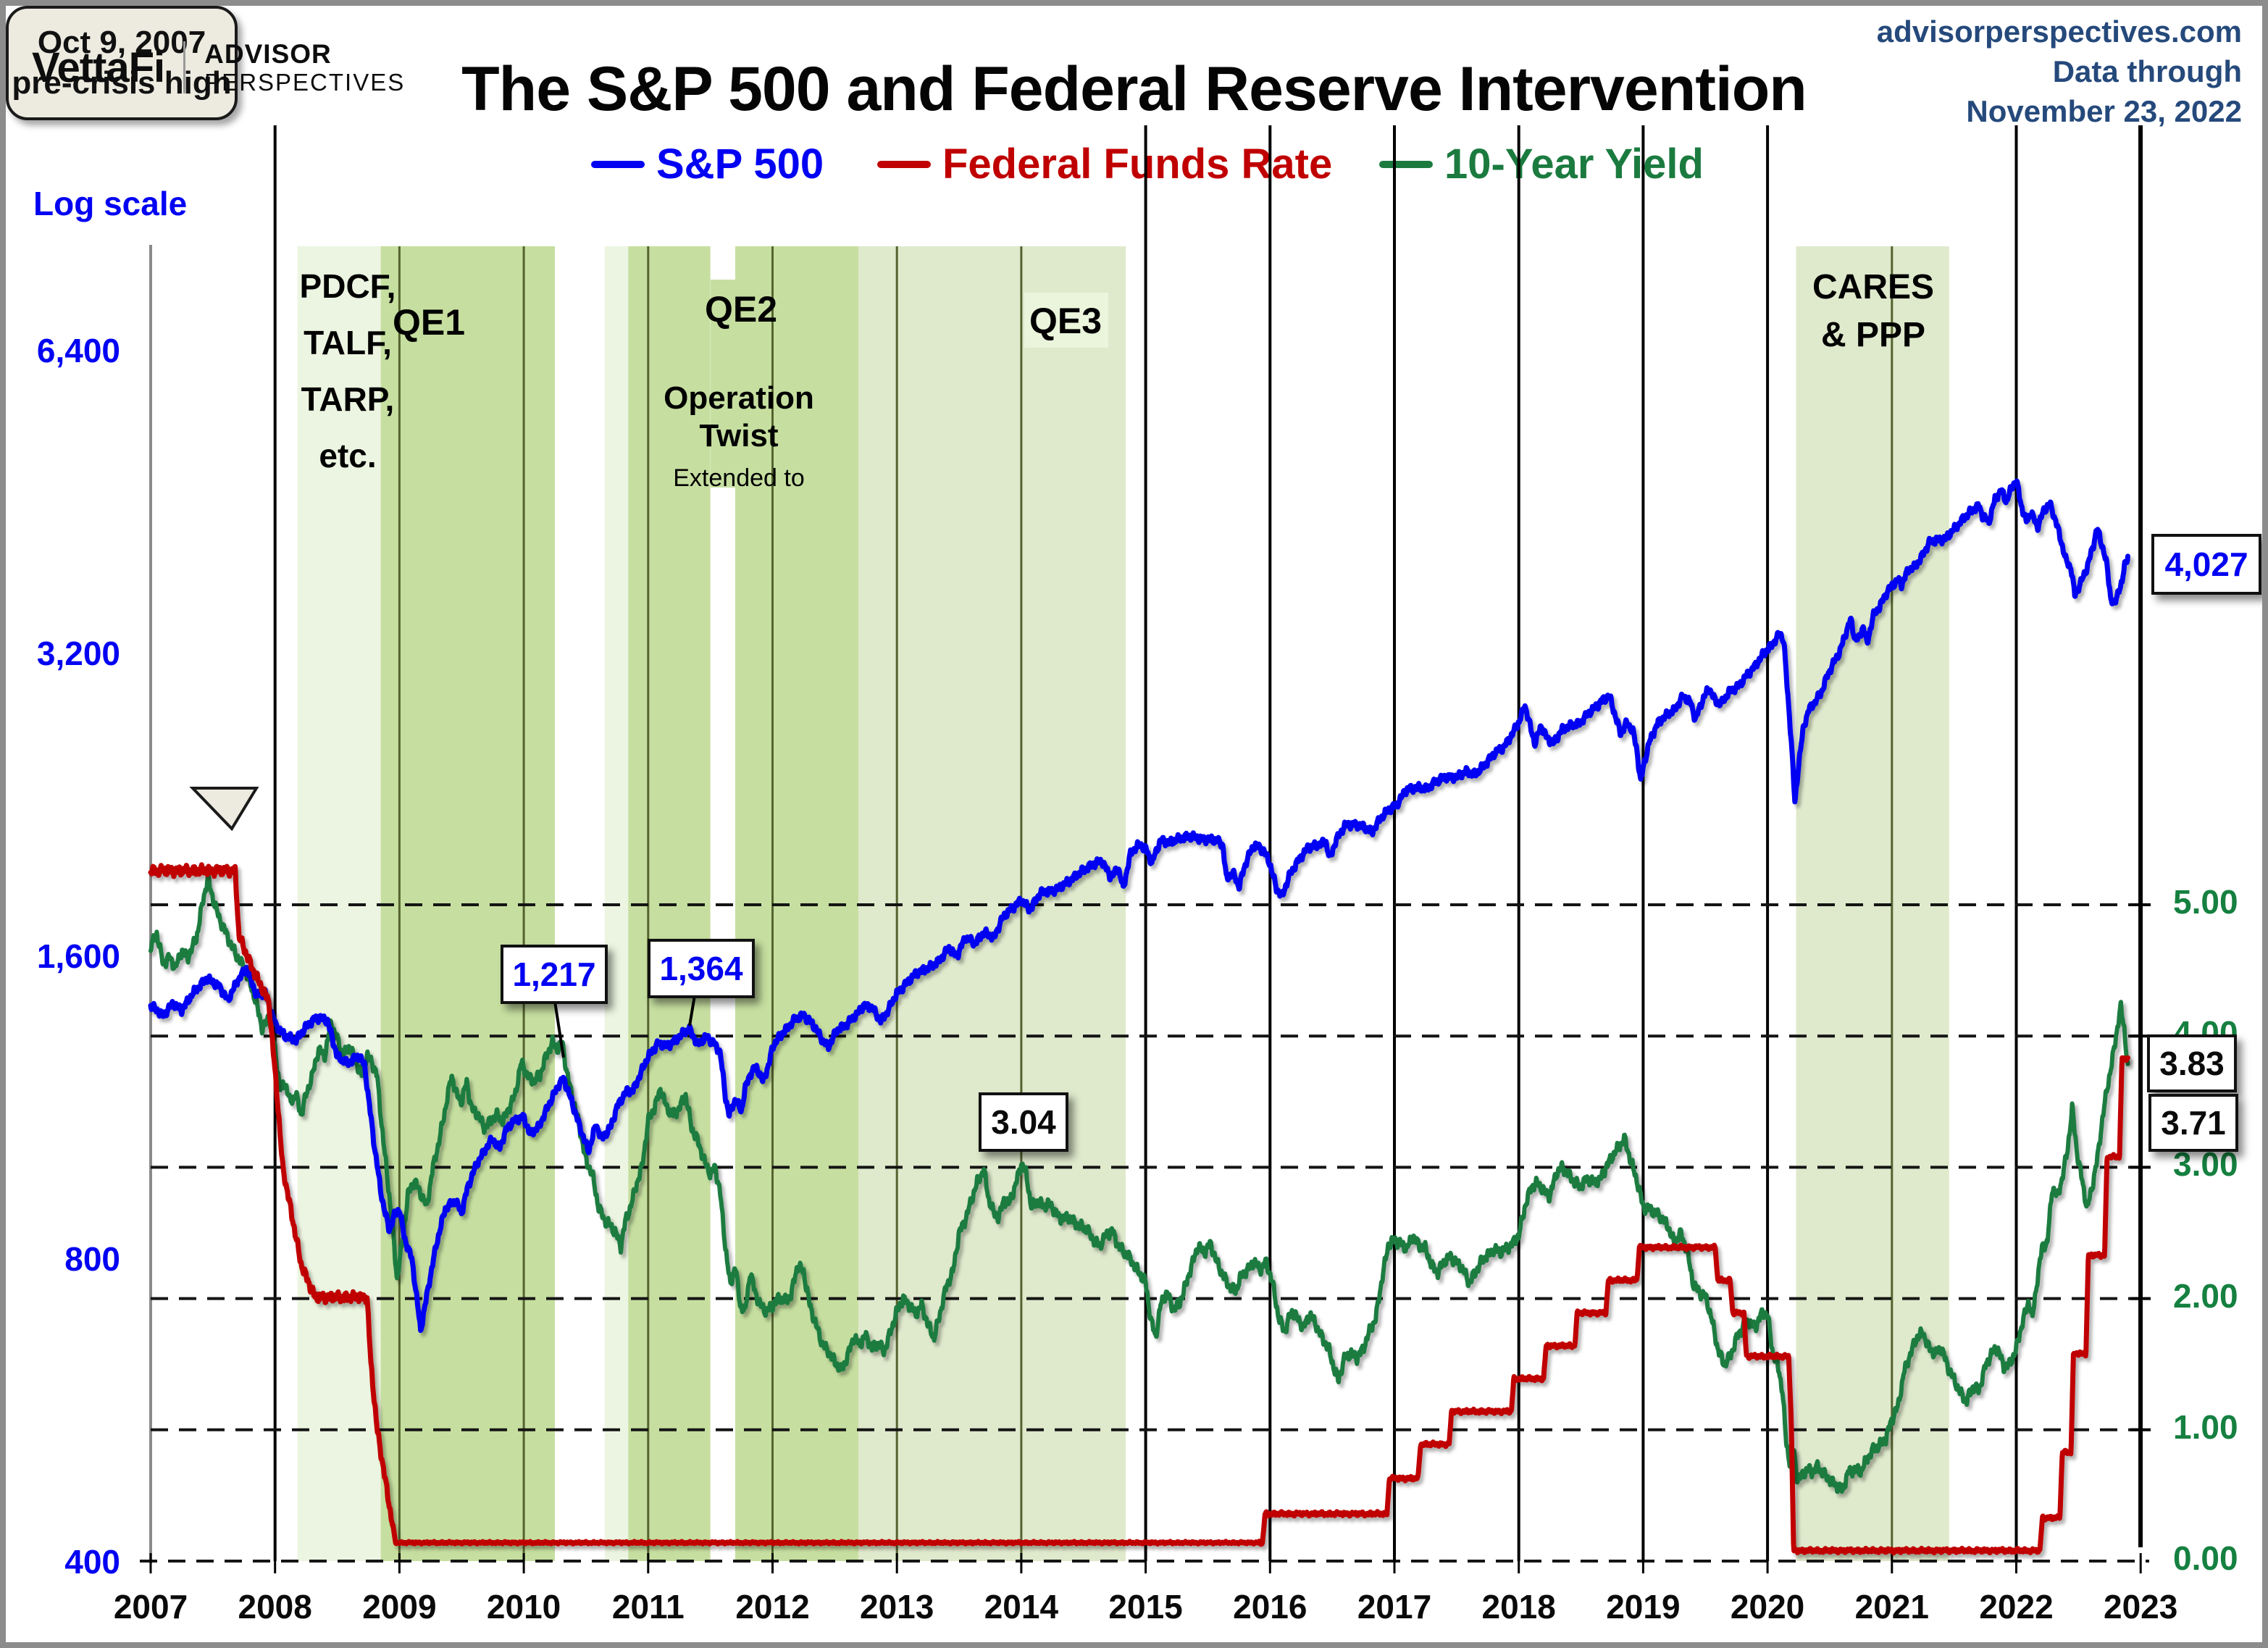 This screenshot has width=2268, height=1648. I want to click on band-label-operation-twist: Operation Twist Extended to, so click(739, 438).